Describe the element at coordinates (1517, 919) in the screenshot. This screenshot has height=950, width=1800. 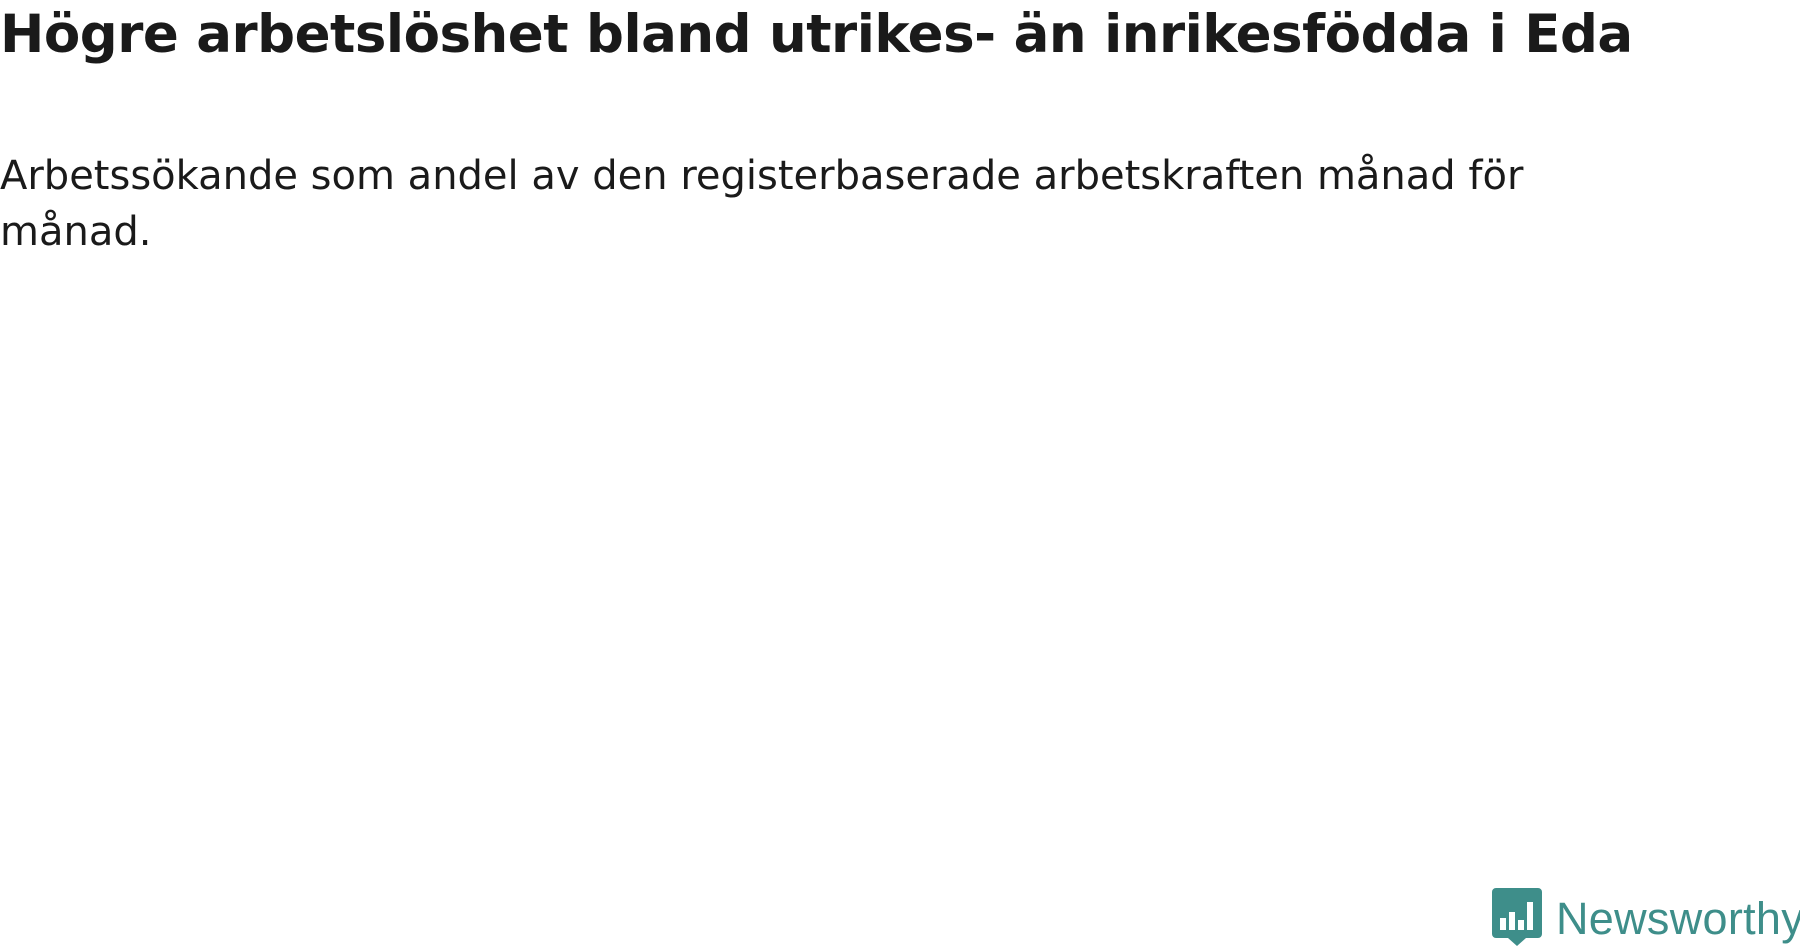
I see `newsworthy-logo-icon` at that location.